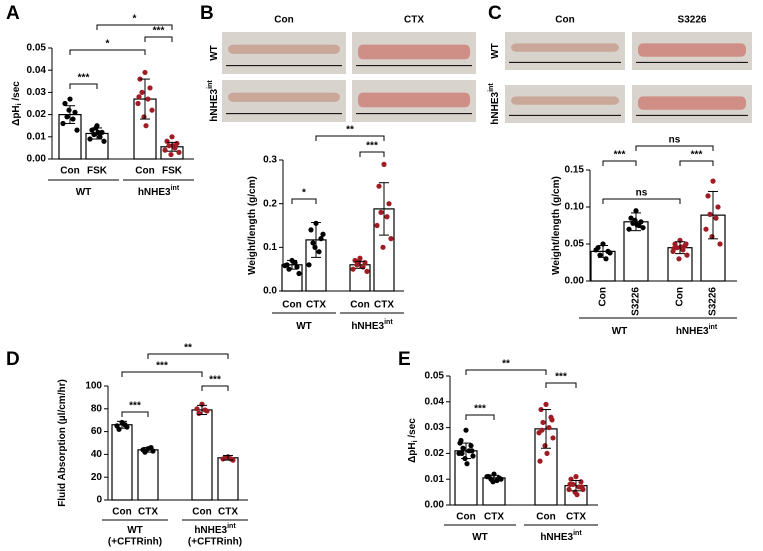 This screenshot has width=763, height=551. I want to click on significance-label: ns, so click(675, 140).